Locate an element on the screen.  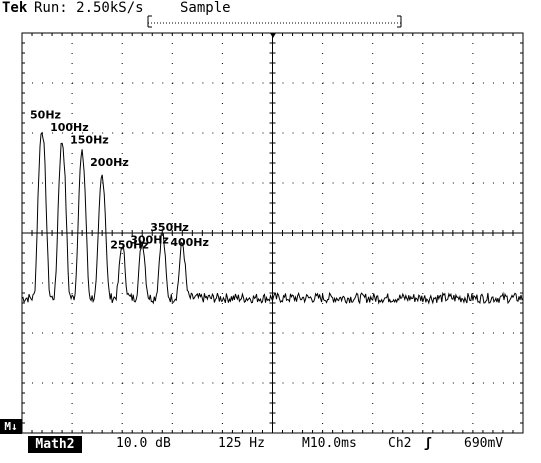
peak-label: 300Hz is located at coordinates (149, 240).